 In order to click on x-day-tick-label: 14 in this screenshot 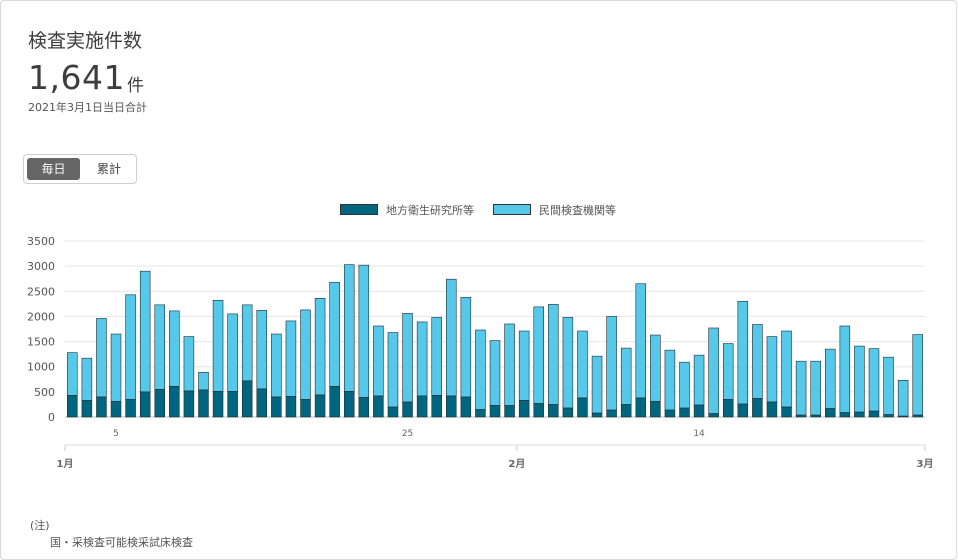, I will do `click(699, 434)`.